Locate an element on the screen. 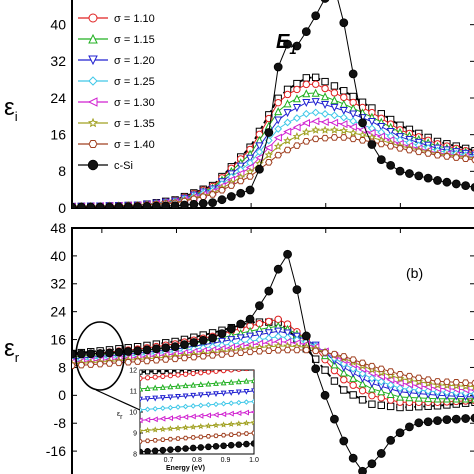 This screenshot has height=474, width=474. inset-series-0-point is located at coordinates (141, 372).